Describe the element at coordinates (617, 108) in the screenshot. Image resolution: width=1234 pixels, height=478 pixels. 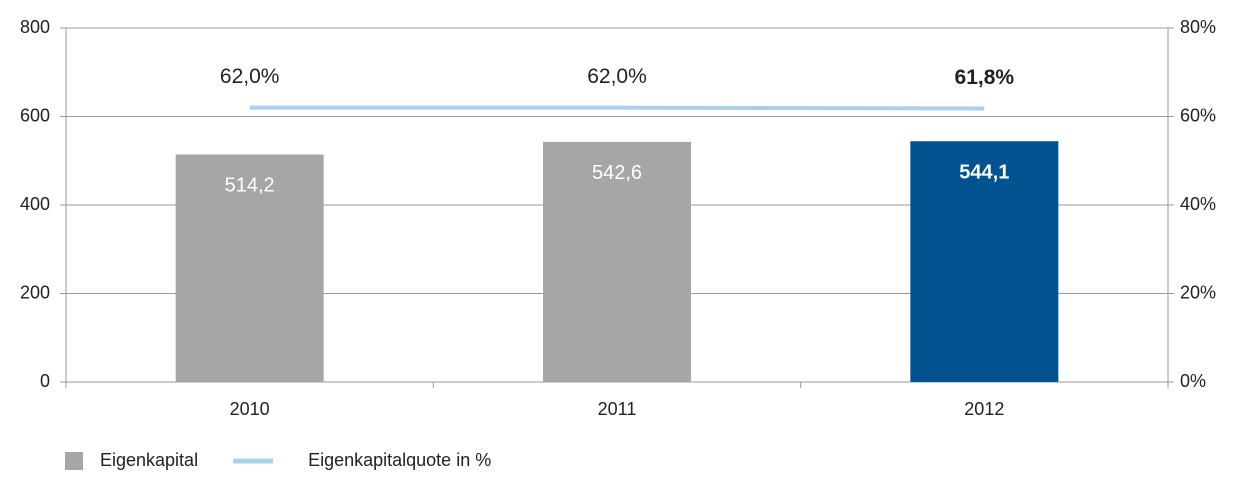
I see `line` at that location.